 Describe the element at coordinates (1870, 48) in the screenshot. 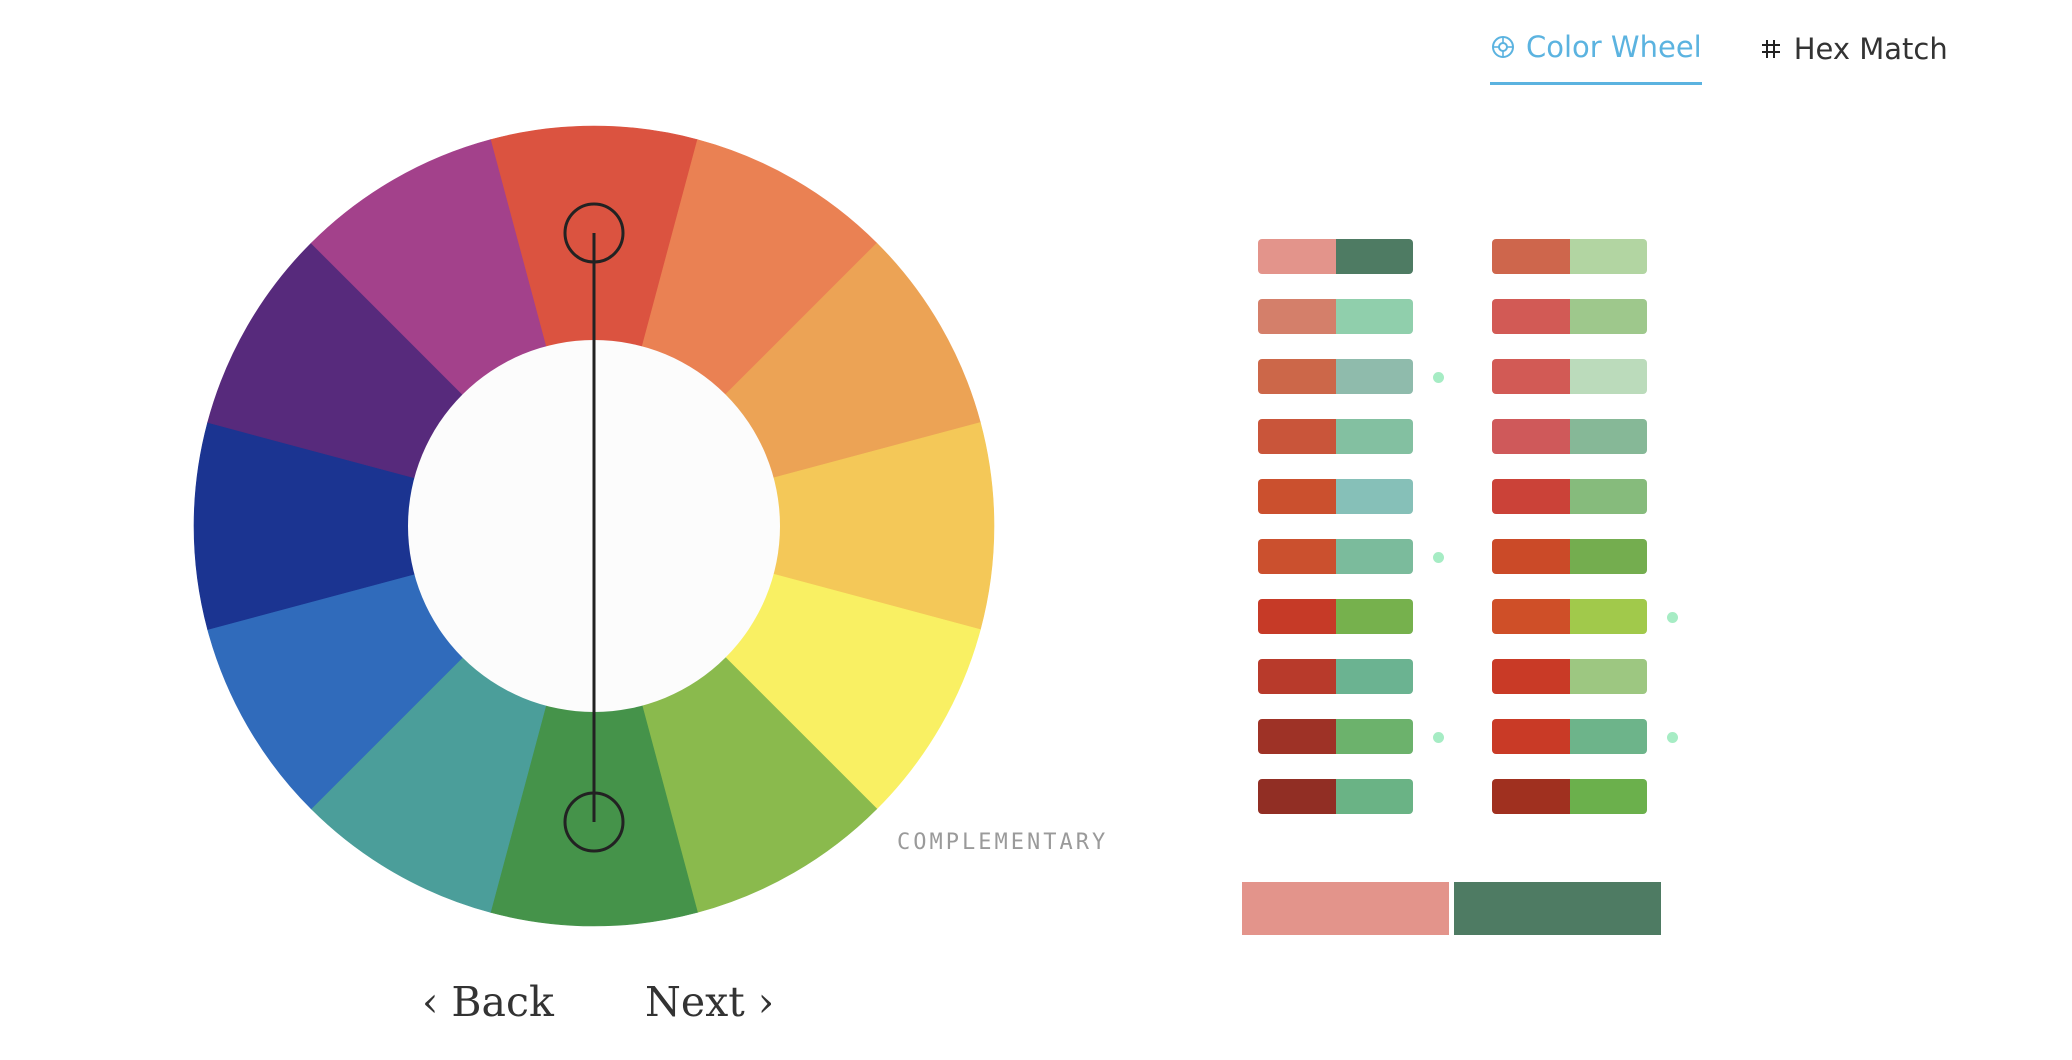

I see `tab-hex-match-label: Hex Match` at that location.